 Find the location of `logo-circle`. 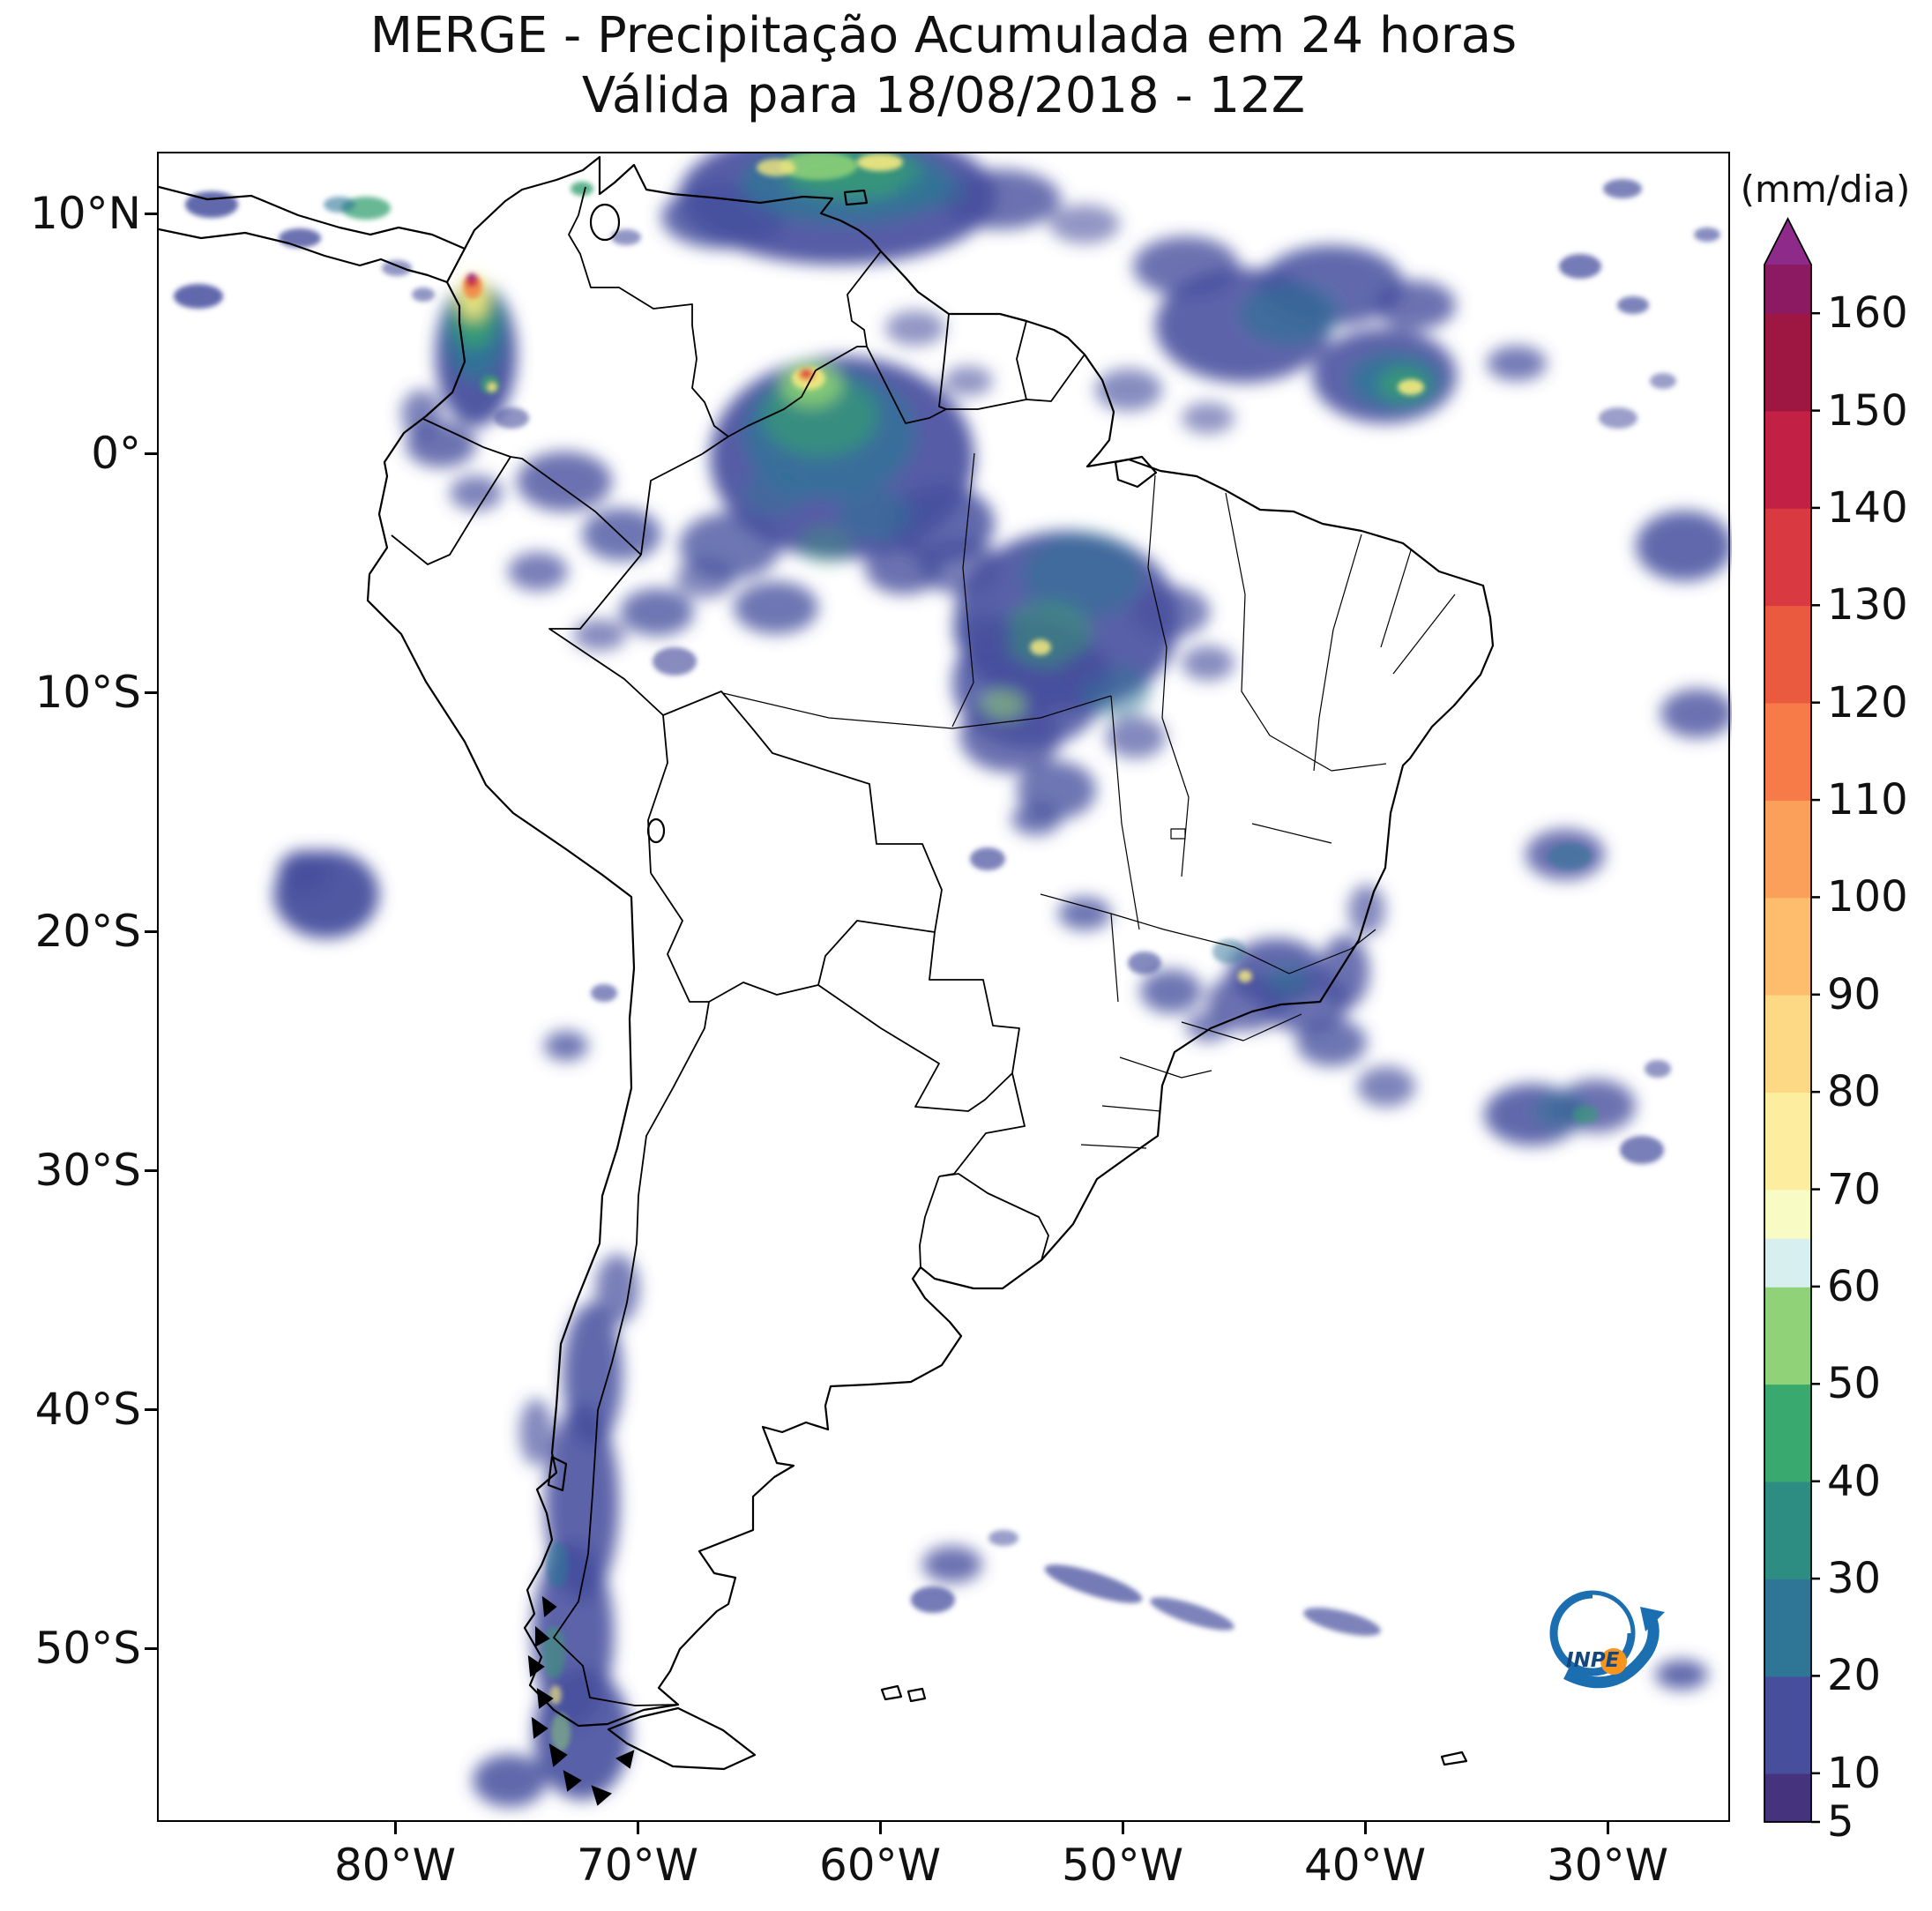

logo-circle is located at coordinates (1592, 1633).